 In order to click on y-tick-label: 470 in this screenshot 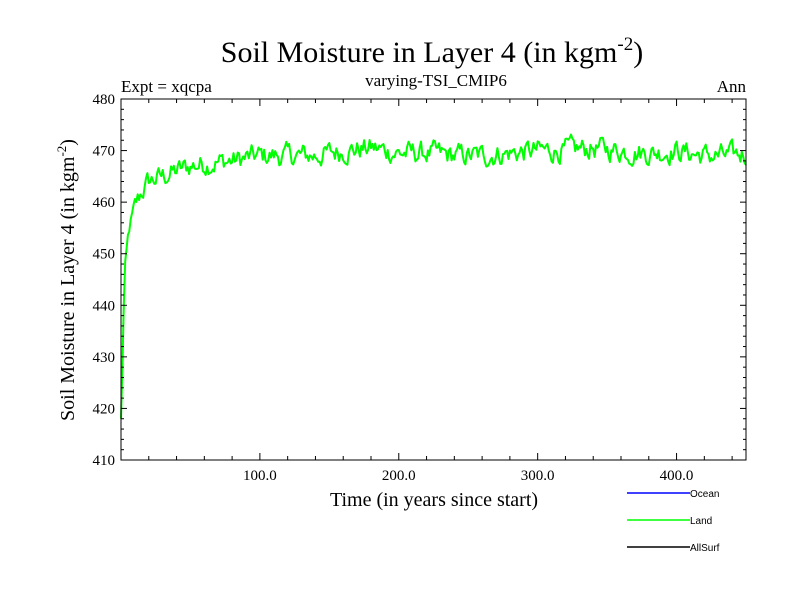, I will do `click(104, 152)`.